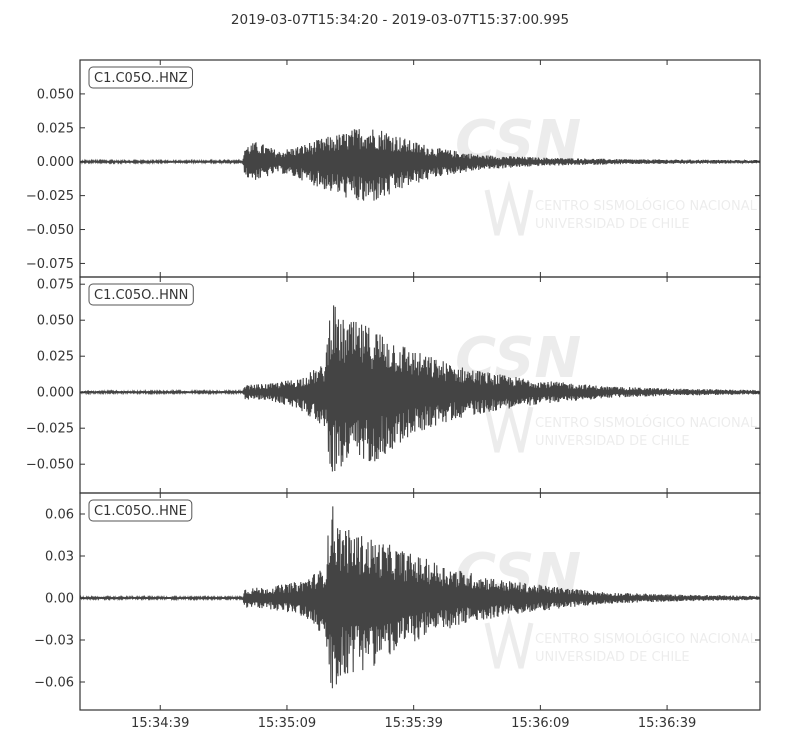  I want to click on y-tick-label: −0.075, so click(50, 264).